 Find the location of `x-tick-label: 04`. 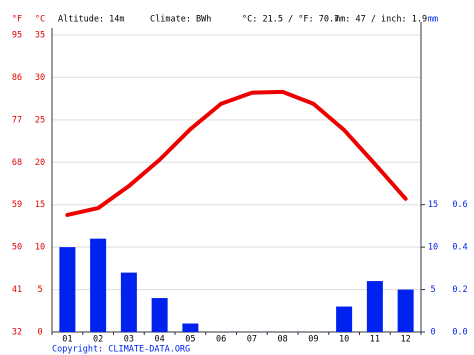

x-tick-label: 04 is located at coordinates (160, 340).